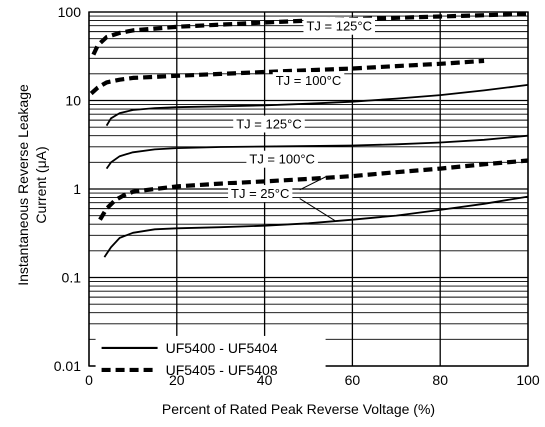 This screenshot has height=427, width=545. I want to click on x-tick-label: 100, so click(528, 380).